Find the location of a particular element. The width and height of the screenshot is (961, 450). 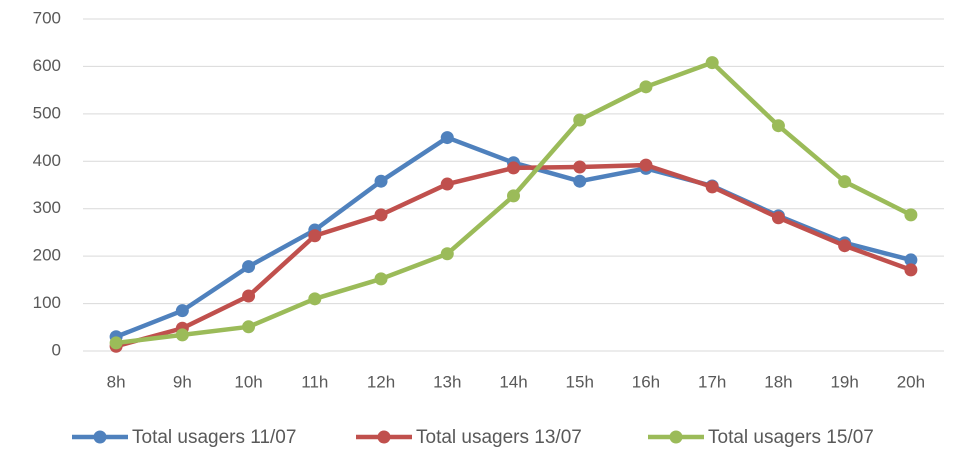

y-tick-label: 200 is located at coordinates (47, 255).